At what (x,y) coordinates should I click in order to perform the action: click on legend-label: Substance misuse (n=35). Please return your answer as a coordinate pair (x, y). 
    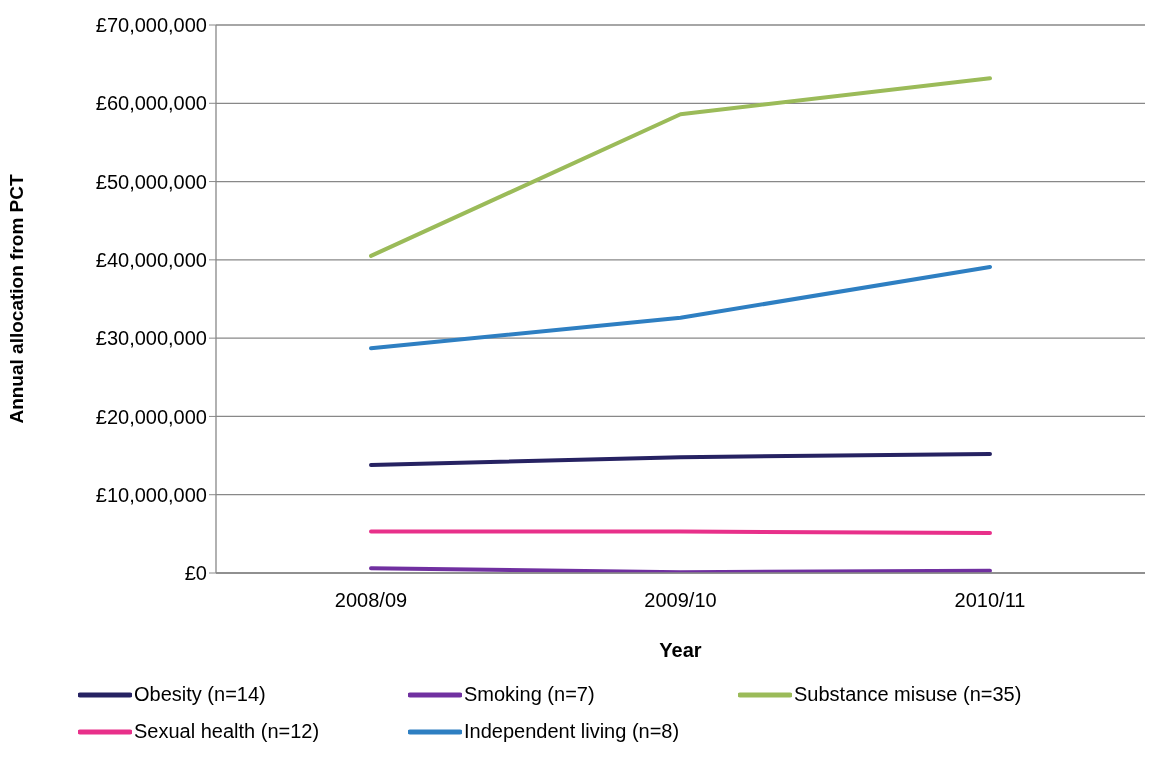
    Looking at the image, I should click on (908, 694).